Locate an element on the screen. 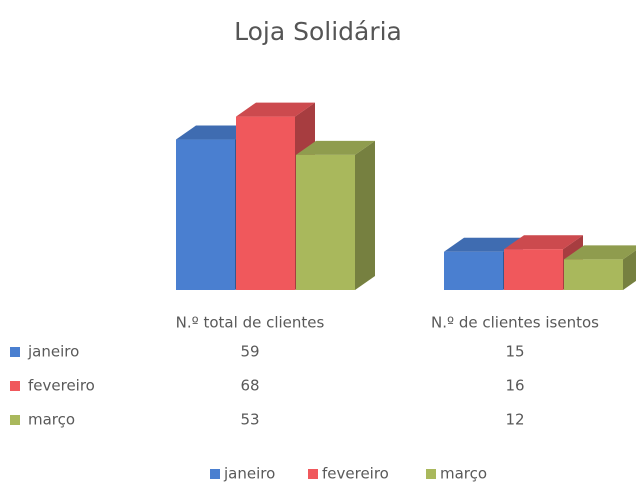  table-value: 15 is located at coordinates (514, 352).